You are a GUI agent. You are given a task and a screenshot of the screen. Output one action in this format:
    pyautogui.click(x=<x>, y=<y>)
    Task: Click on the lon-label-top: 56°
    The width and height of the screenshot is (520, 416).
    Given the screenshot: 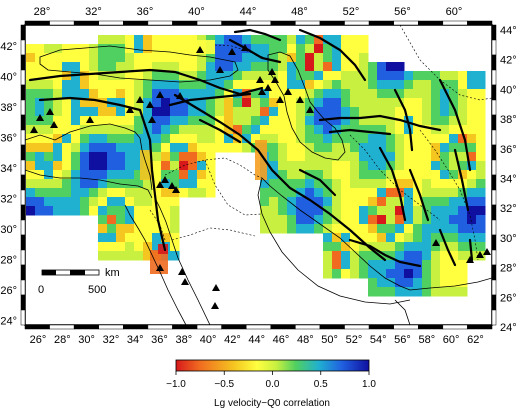 What is the action you would take?
    pyautogui.click(x=402, y=12)
    